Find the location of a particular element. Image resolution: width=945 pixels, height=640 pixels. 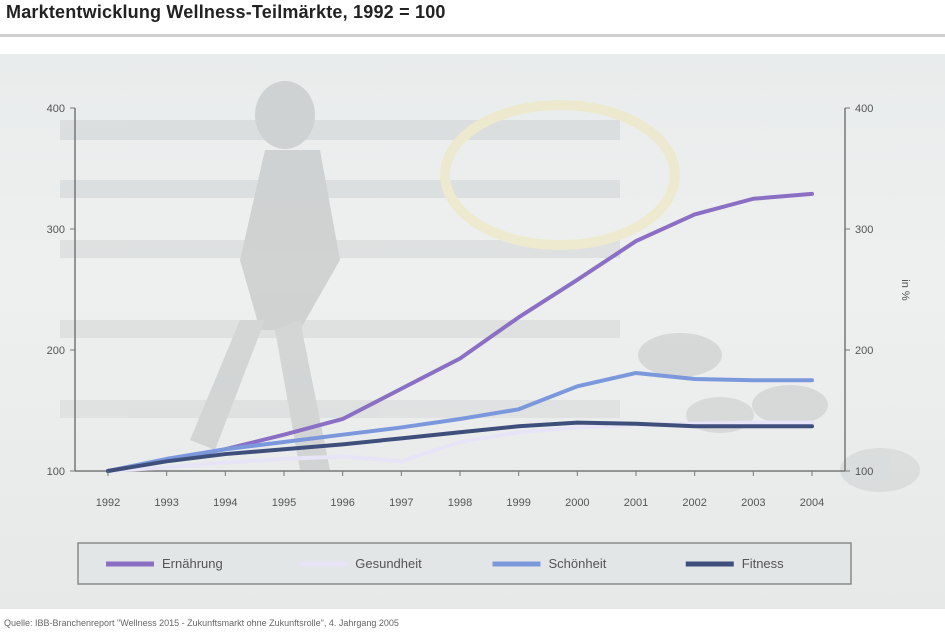

y-tick-label-right: 200 is located at coordinates (864, 351).